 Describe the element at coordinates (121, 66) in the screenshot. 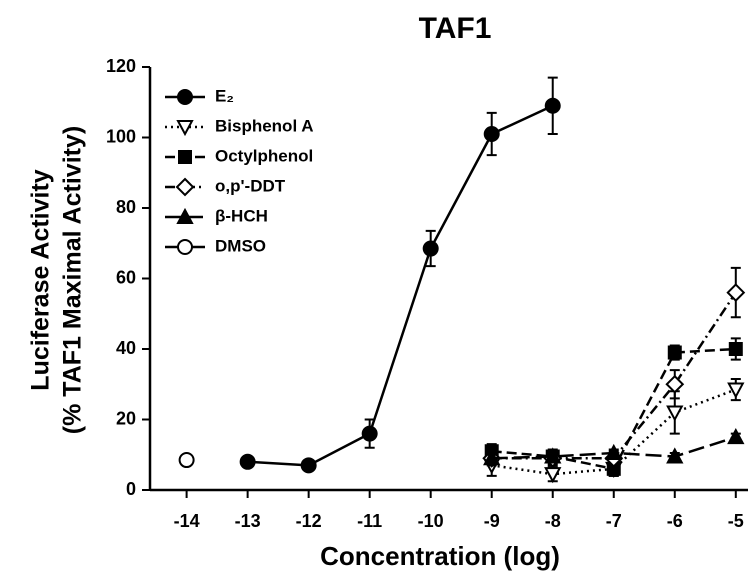

I see `y-tick-label: 120` at that location.